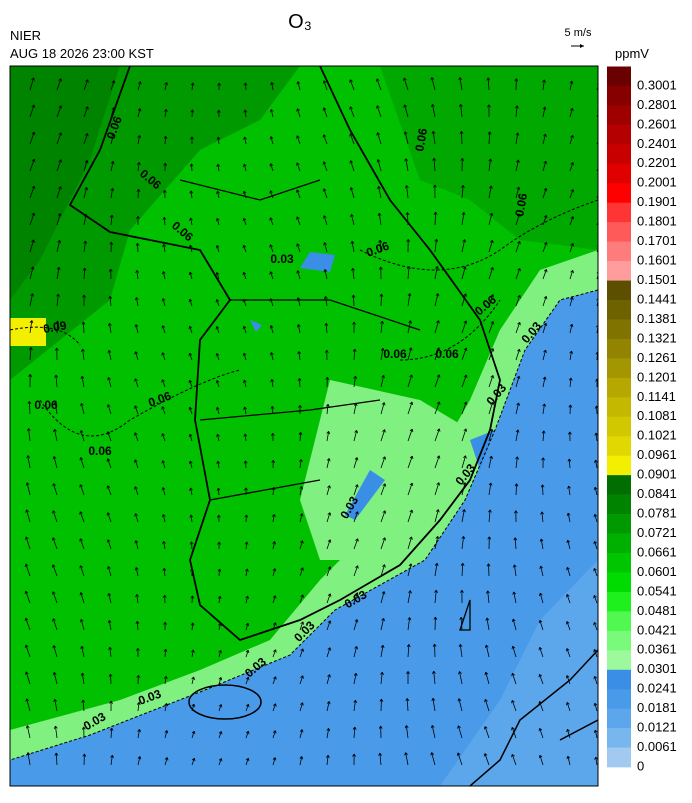  I want to click on province-border, so click(300, 340).